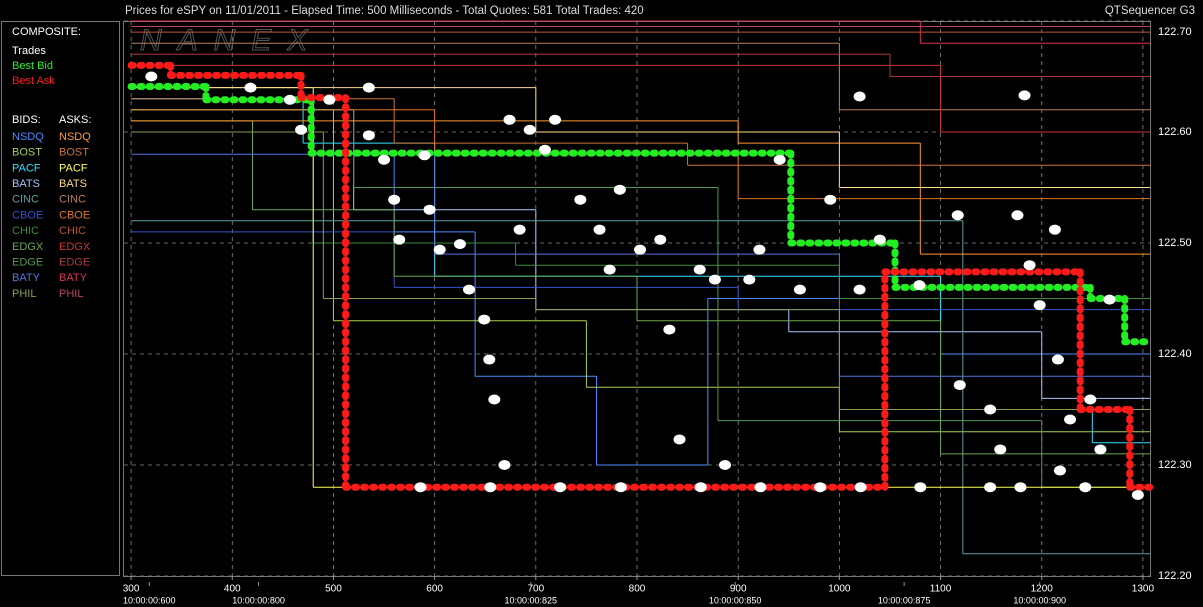 Image resolution: width=1203 pixels, height=607 pixels. I want to click on x-tick-label: 1300, so click(1143, 589).